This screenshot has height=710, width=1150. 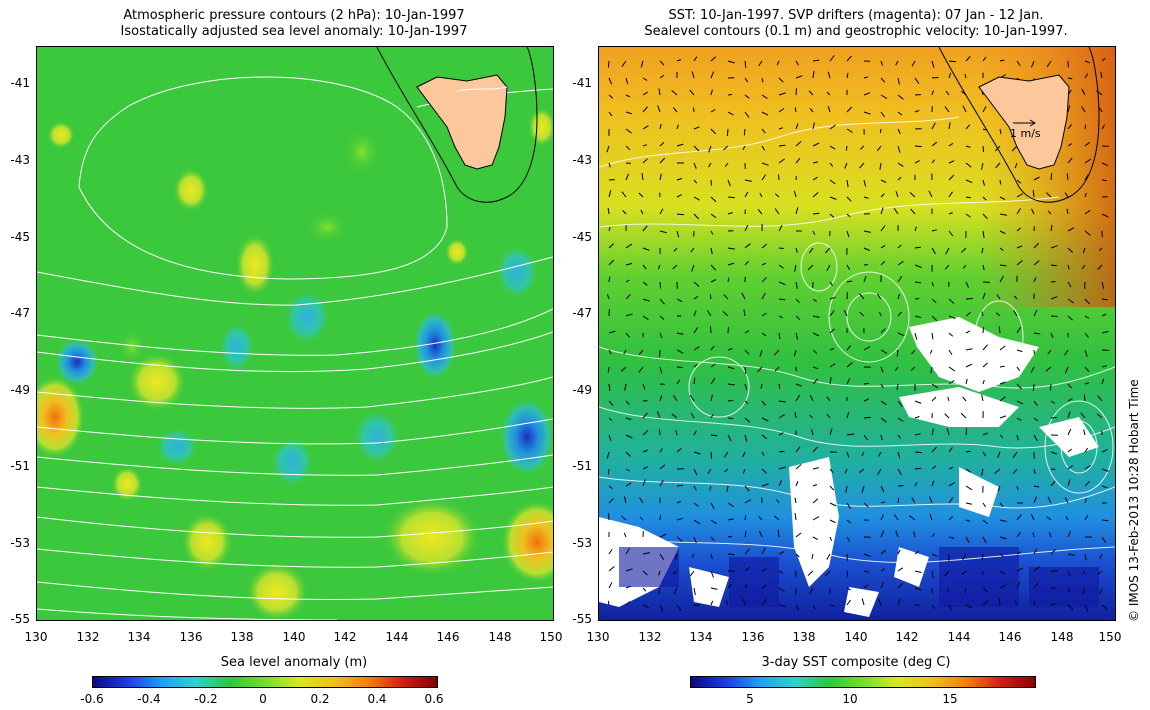 I want to click on left-colorbar-tick: 0, so click(x=263, y=699).